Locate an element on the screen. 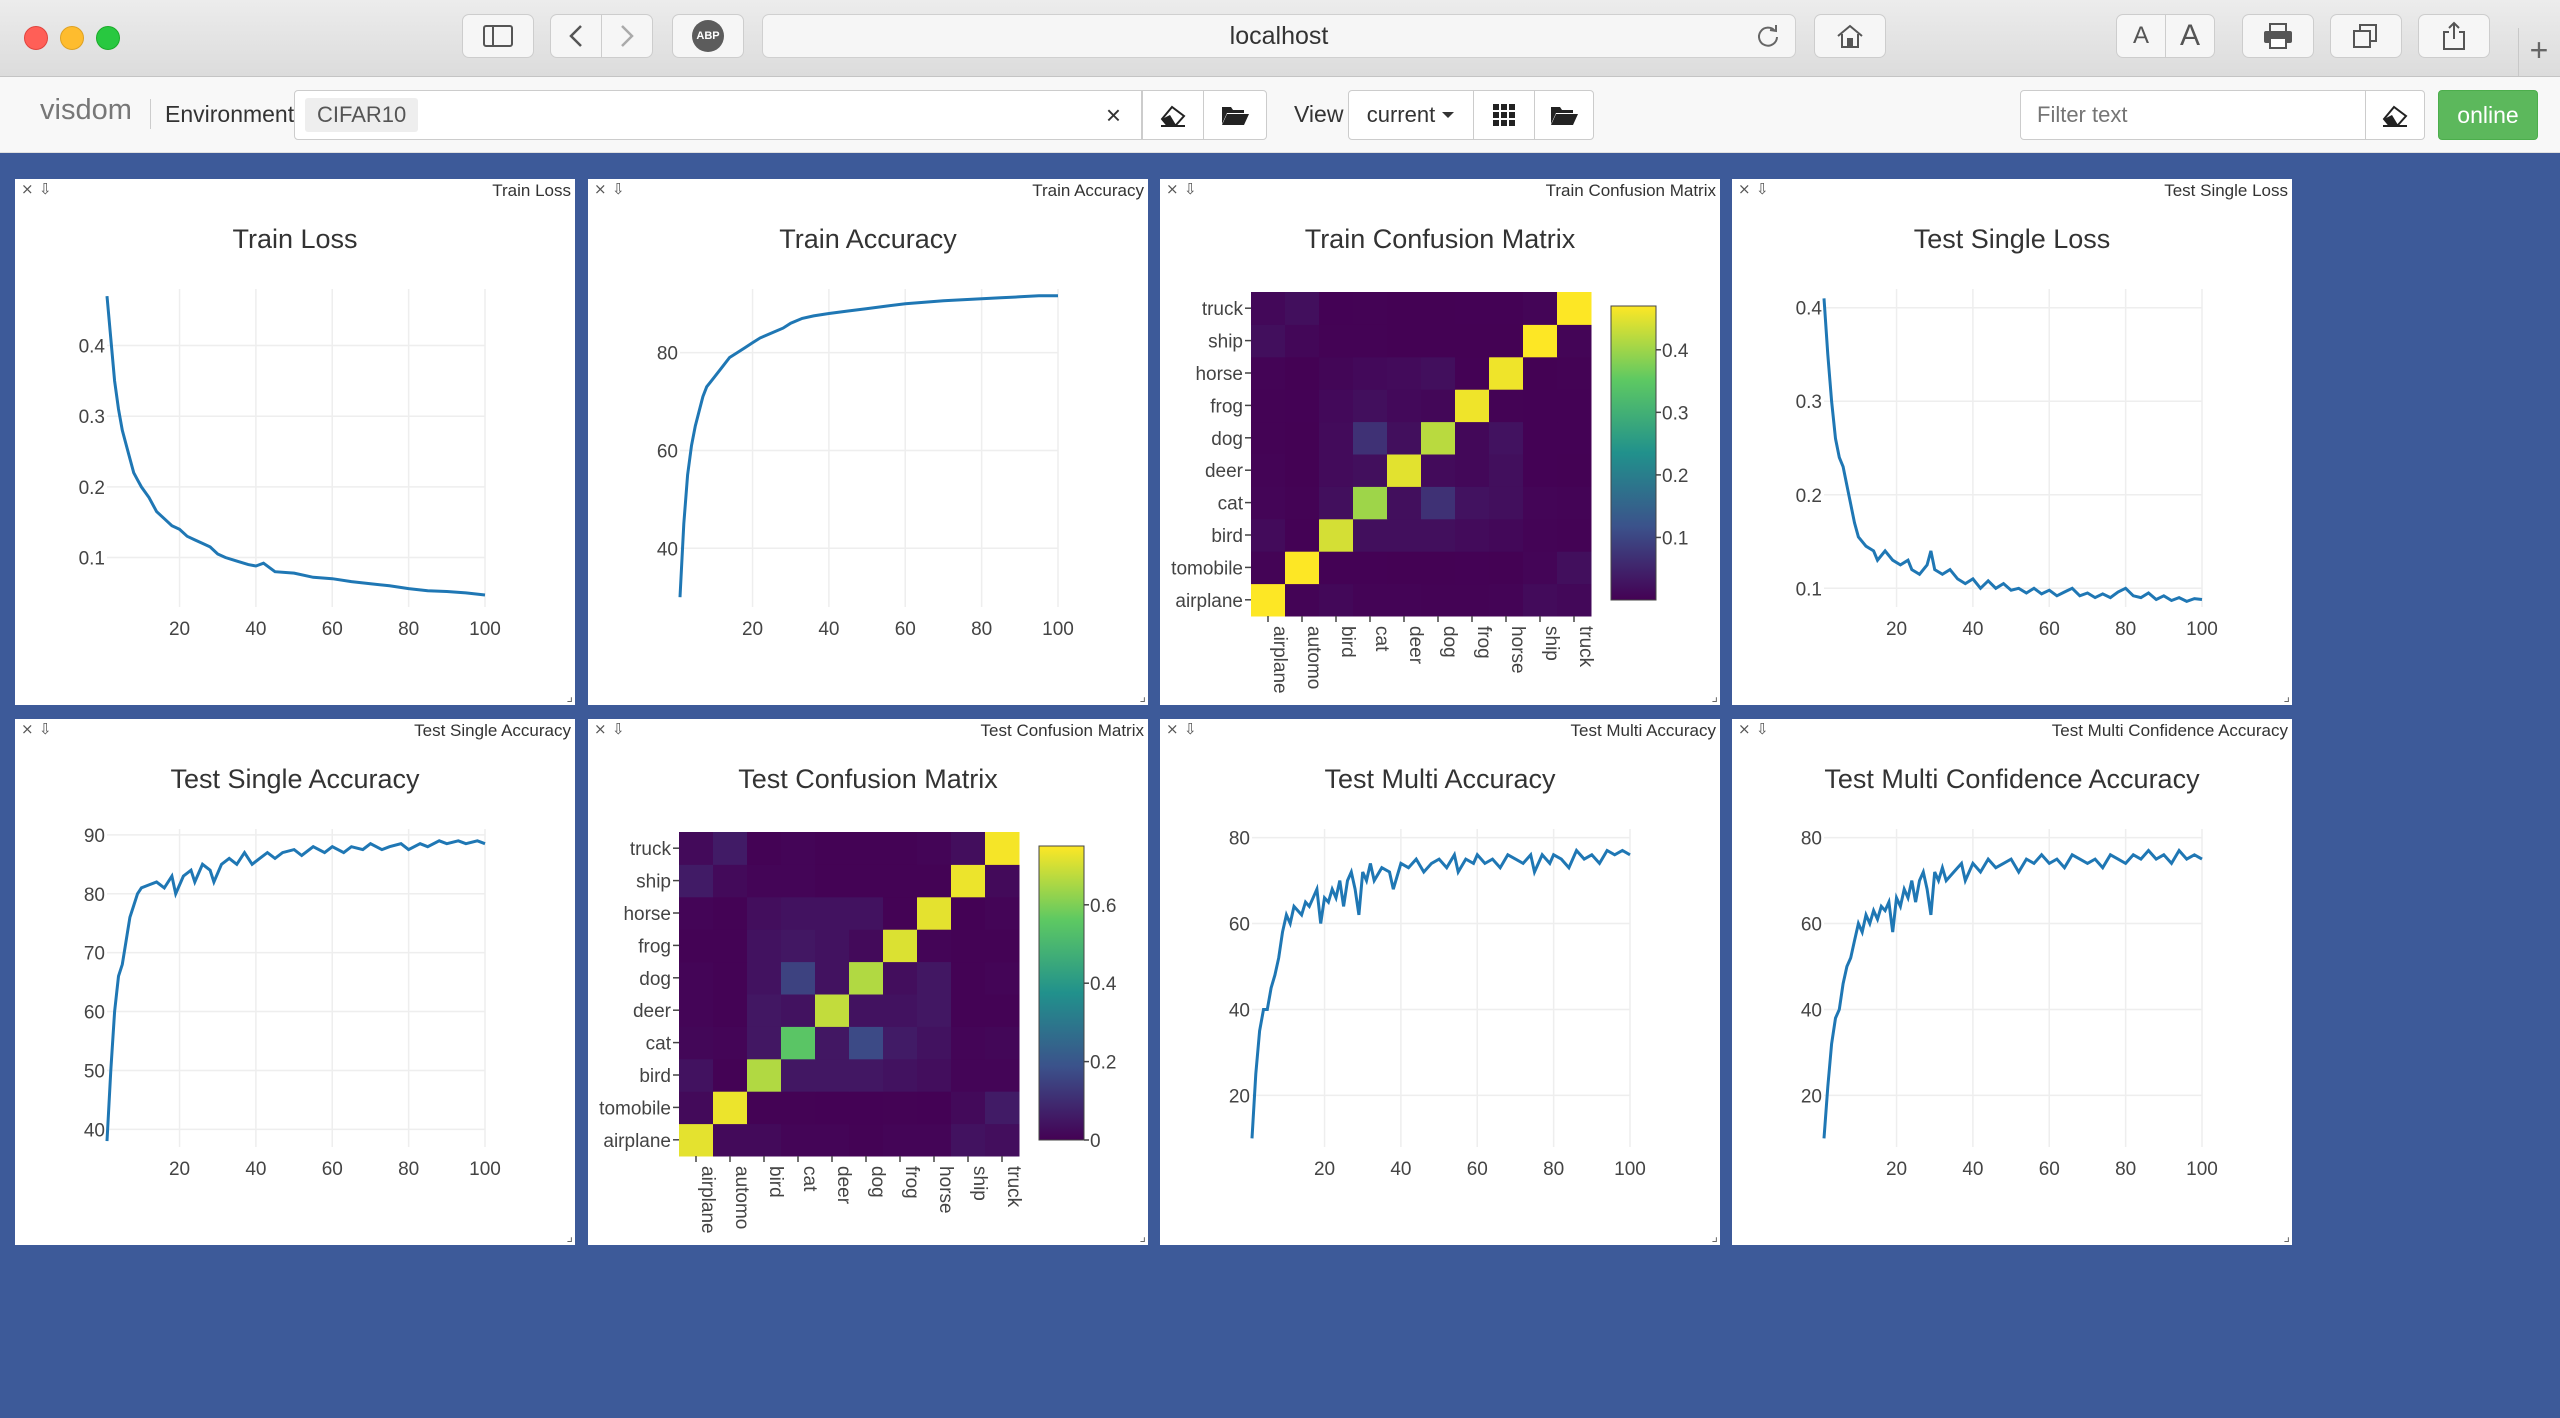  manage-environments-button is located at coordinates (1235, 115).